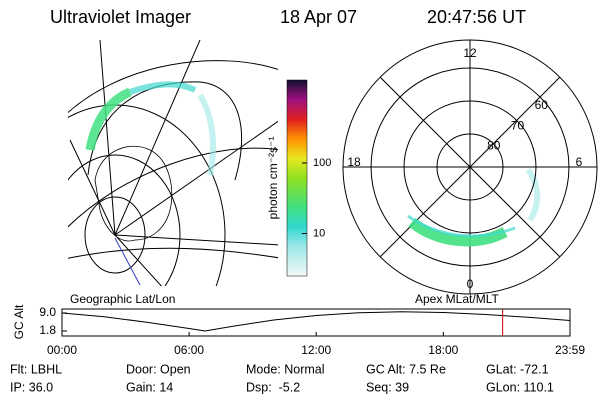  I want to click on colorbar-label: photon cm⁻²s⁻¹, so click(273, 178).